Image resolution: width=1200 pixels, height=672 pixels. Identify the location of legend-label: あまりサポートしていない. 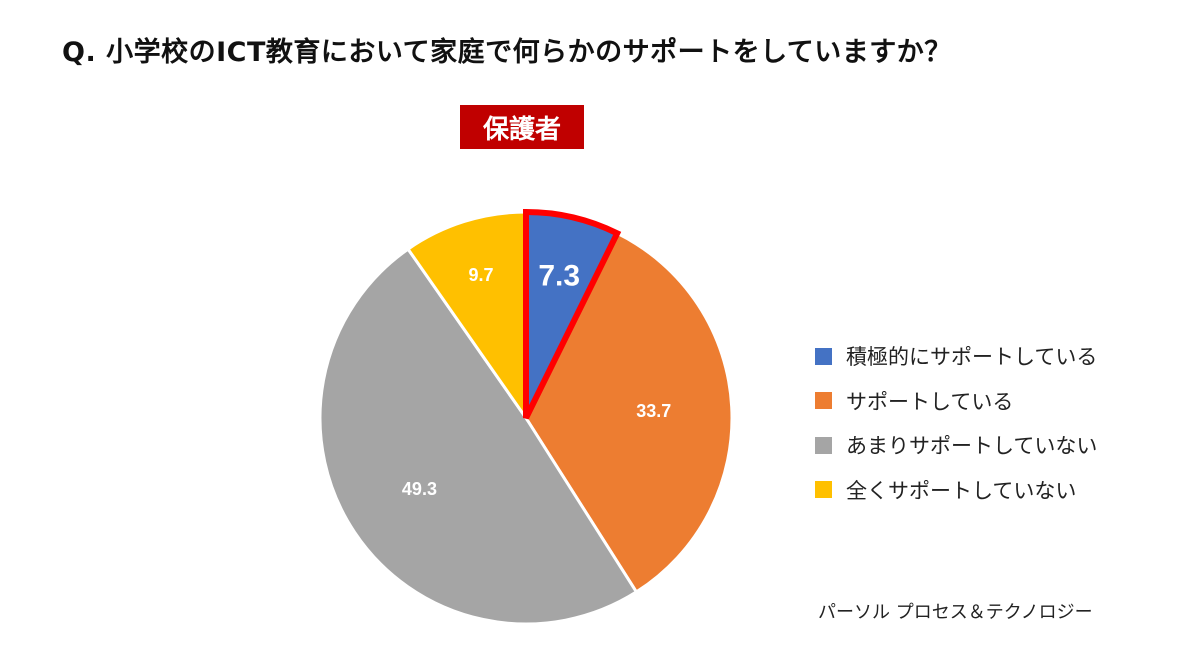
(972, 446).